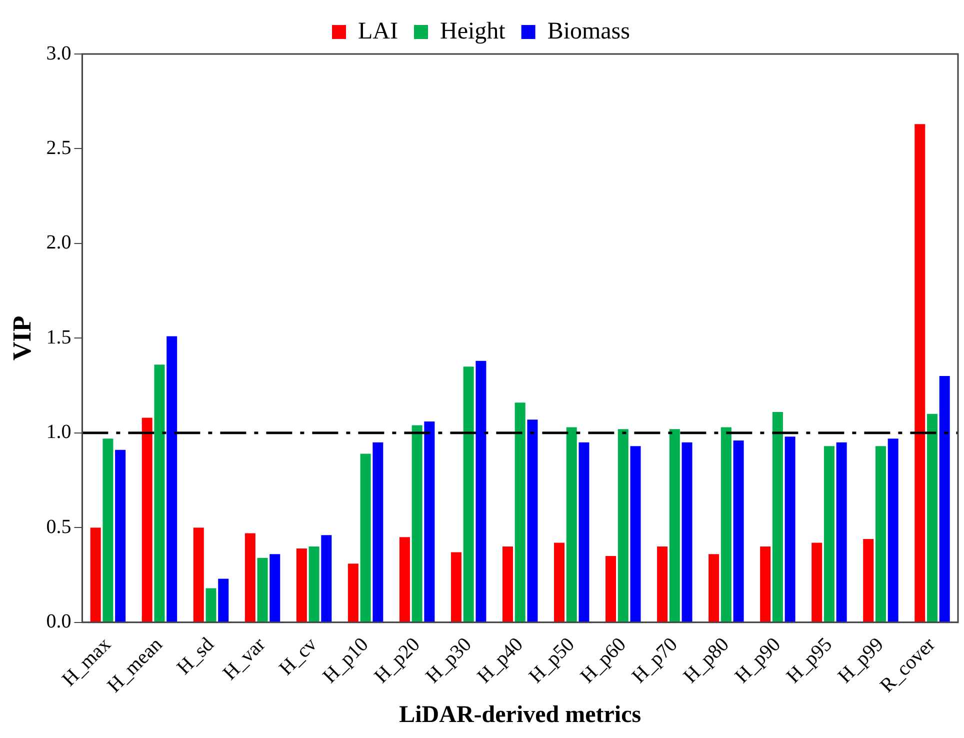 The width and height of the screenshot is (964, 738). I want to click on y-tick-label: 0.0, so click(59, 621).